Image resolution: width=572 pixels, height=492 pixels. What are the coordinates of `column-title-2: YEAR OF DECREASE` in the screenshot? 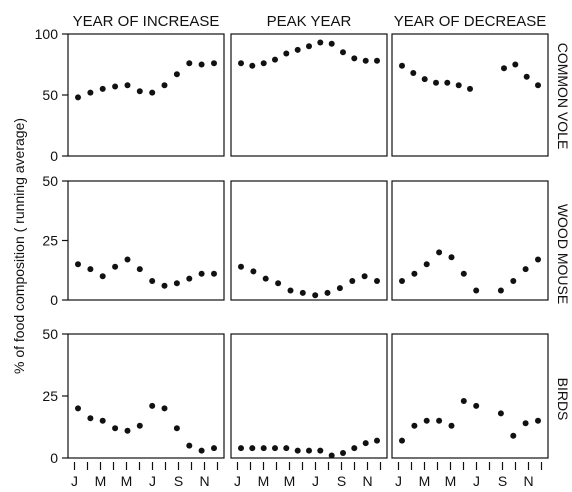 It's located at (470, 21).